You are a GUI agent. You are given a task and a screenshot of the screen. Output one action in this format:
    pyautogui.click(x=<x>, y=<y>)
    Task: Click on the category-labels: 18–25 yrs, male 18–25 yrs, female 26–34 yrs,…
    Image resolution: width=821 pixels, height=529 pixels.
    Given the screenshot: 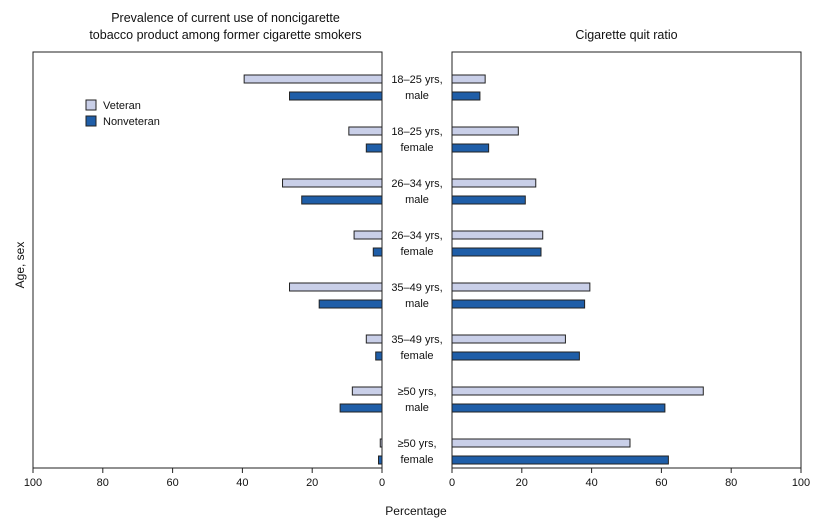 What is the action you would take?
    pyautogui.click(x=416, y=270)
    